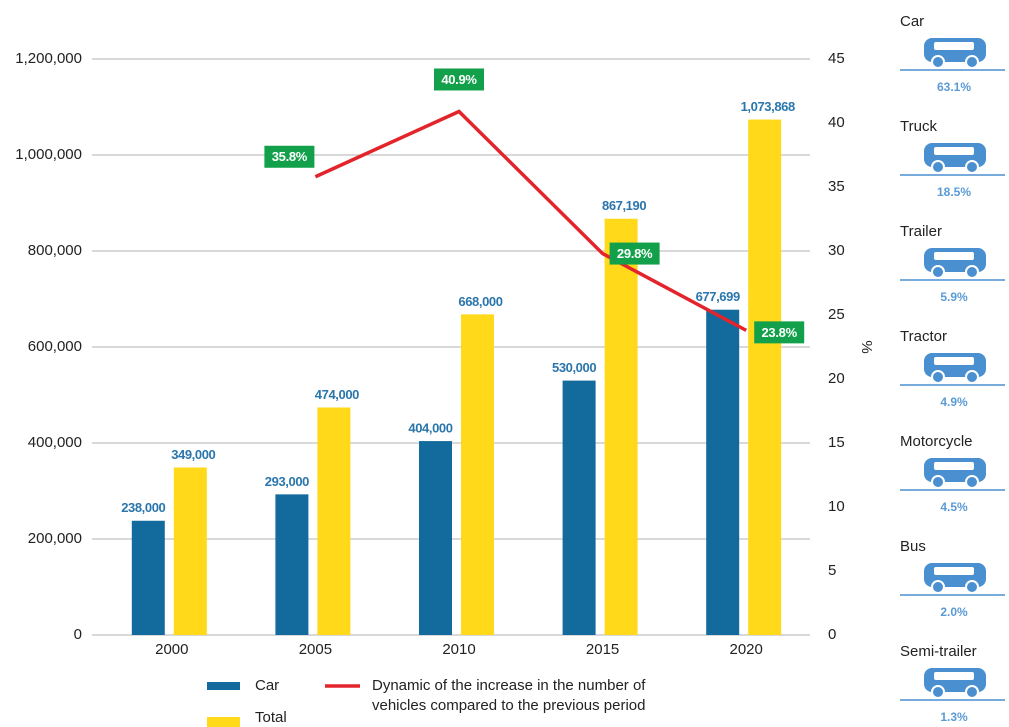  What do you see at coordinates (836, 442) in the screenshot?
I see `y2-tick-label: 15` at bounding box center [836, 442].